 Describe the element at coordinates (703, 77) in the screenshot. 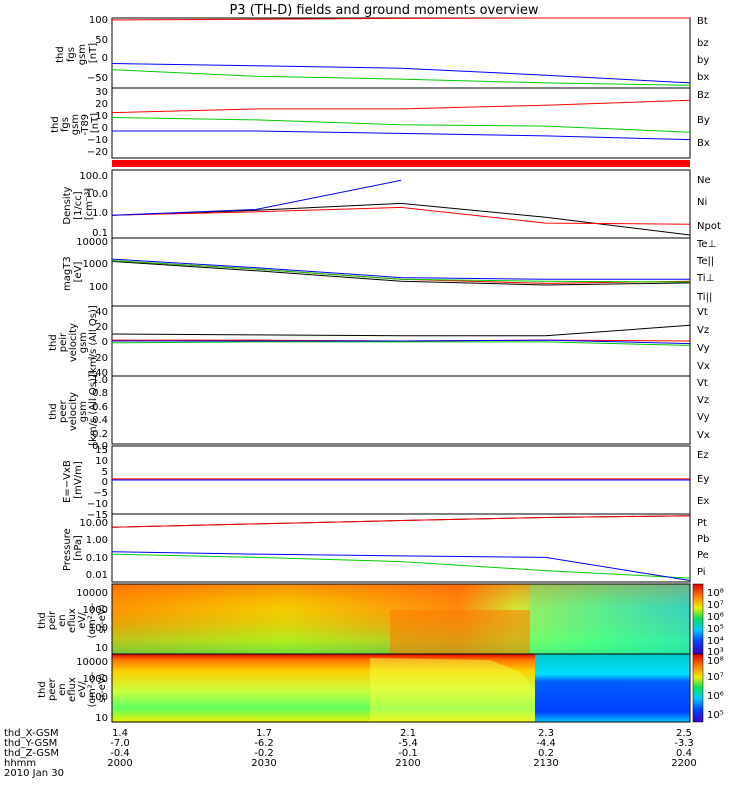

I see `legend-item: bx` at that location.